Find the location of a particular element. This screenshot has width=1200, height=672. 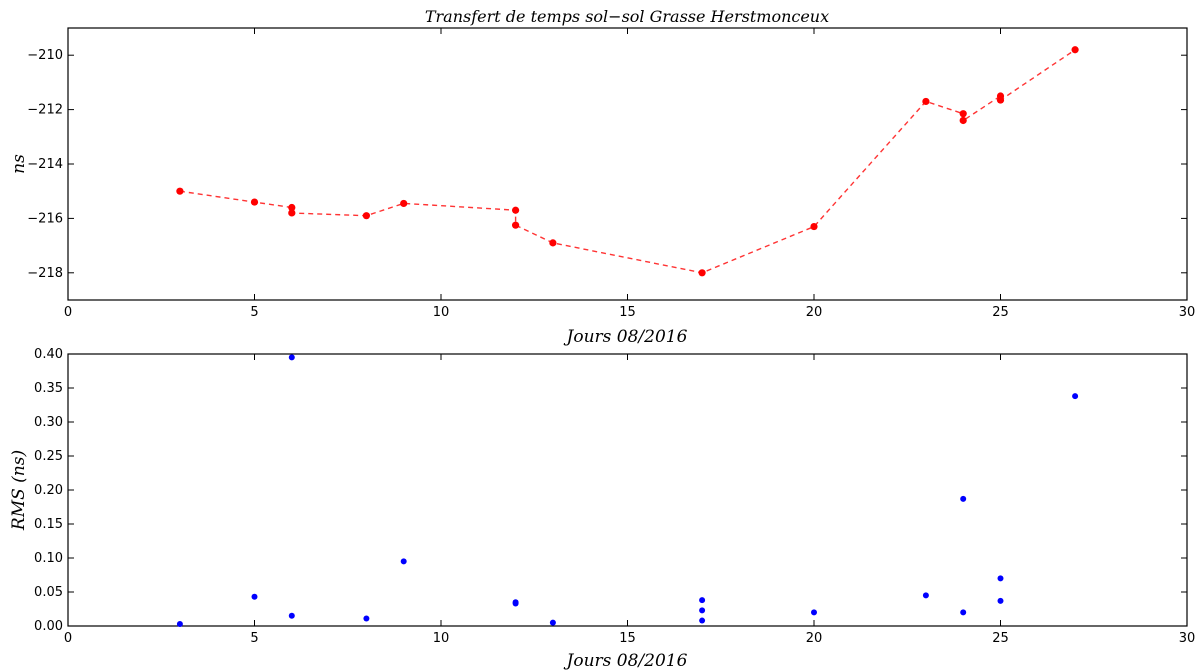

bottom-chart-y-tick-label: 0.10 is located at coordinates (48, 558).